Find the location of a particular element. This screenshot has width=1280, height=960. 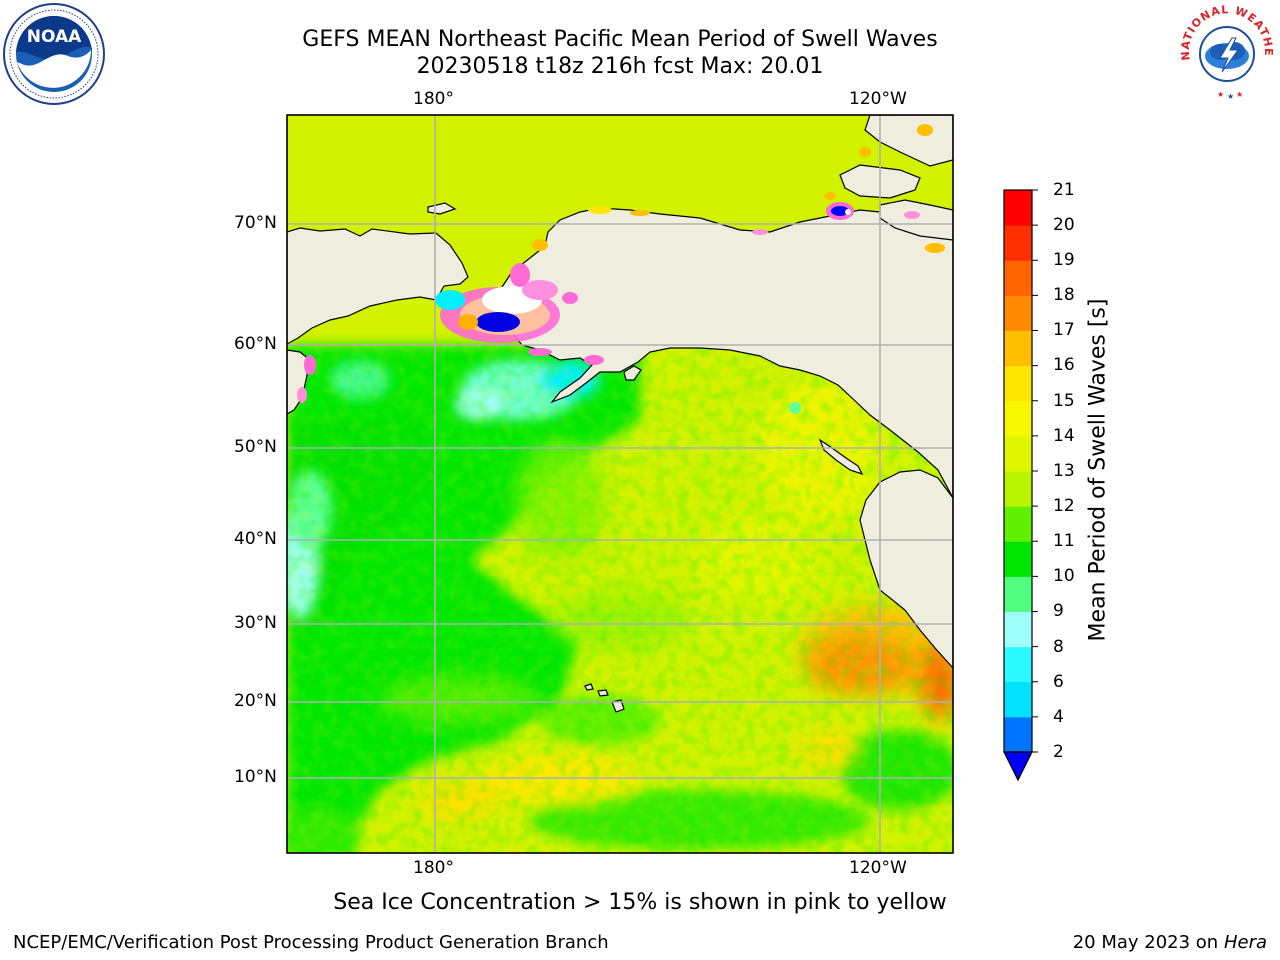

forecast-subtitle: 20230518 t18z 216h fcst Max: 20.01 is located at coordinates (620, 66).